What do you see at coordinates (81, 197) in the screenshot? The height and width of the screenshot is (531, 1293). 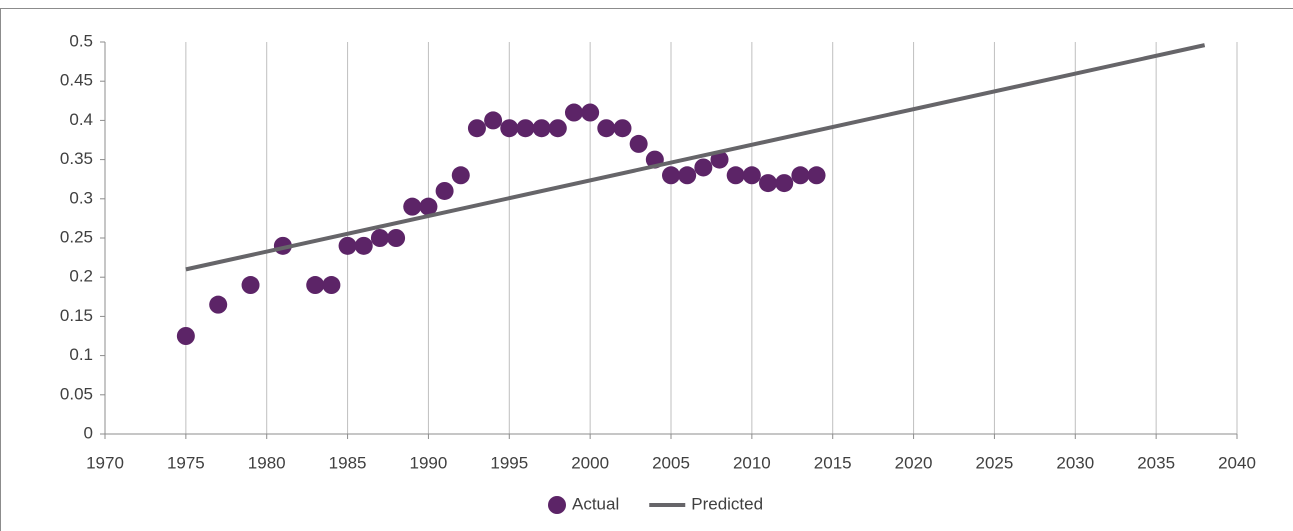 I see `y-tick-label: 0.3` at bounding box center [81, 197].